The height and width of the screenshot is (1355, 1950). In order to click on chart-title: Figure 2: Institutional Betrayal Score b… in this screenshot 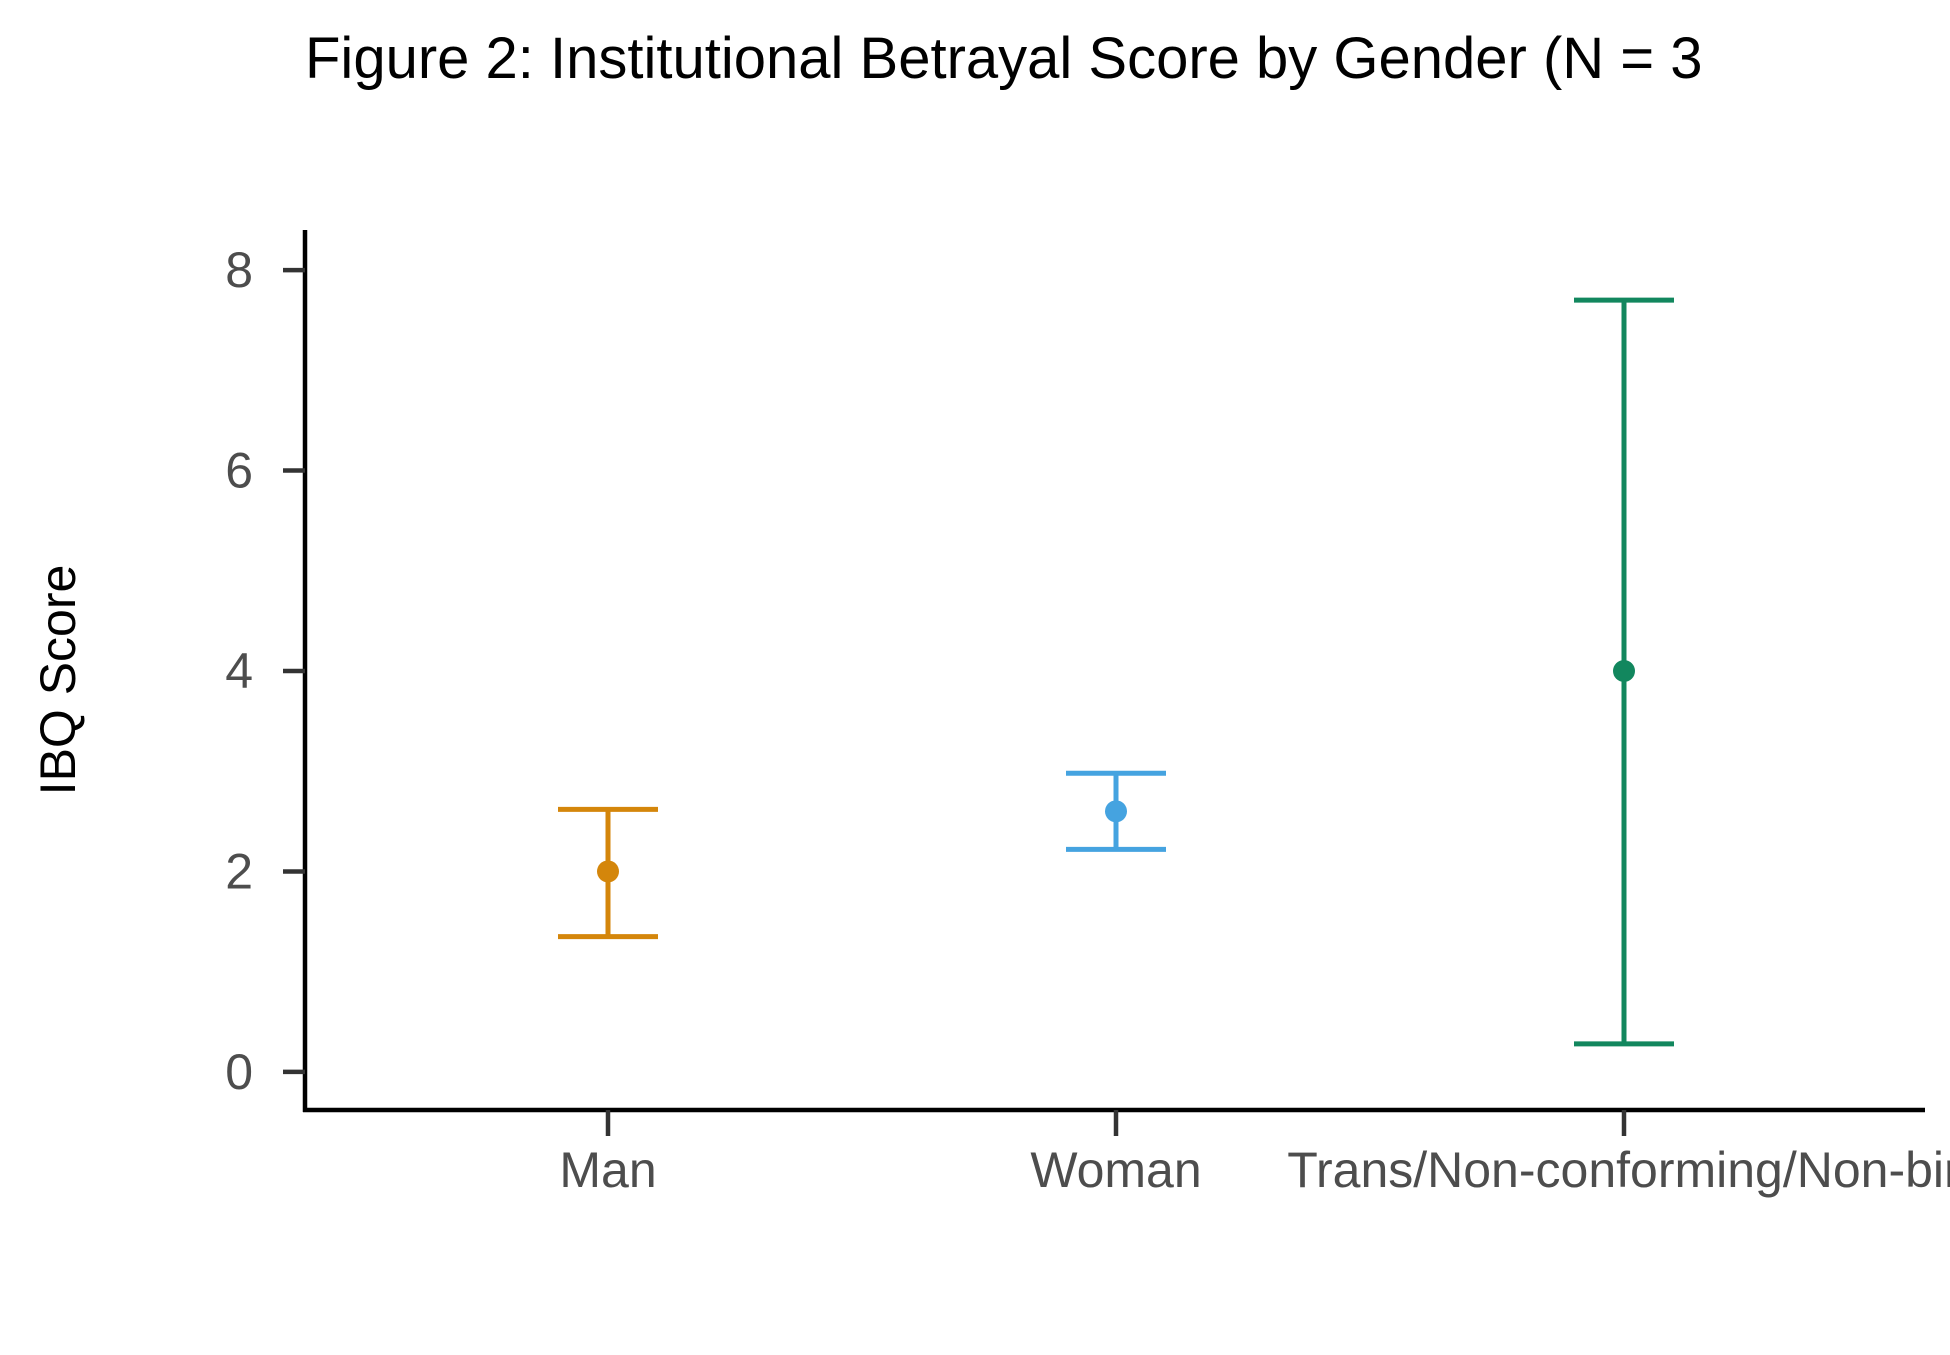, I will do `click(1004, 58)`.